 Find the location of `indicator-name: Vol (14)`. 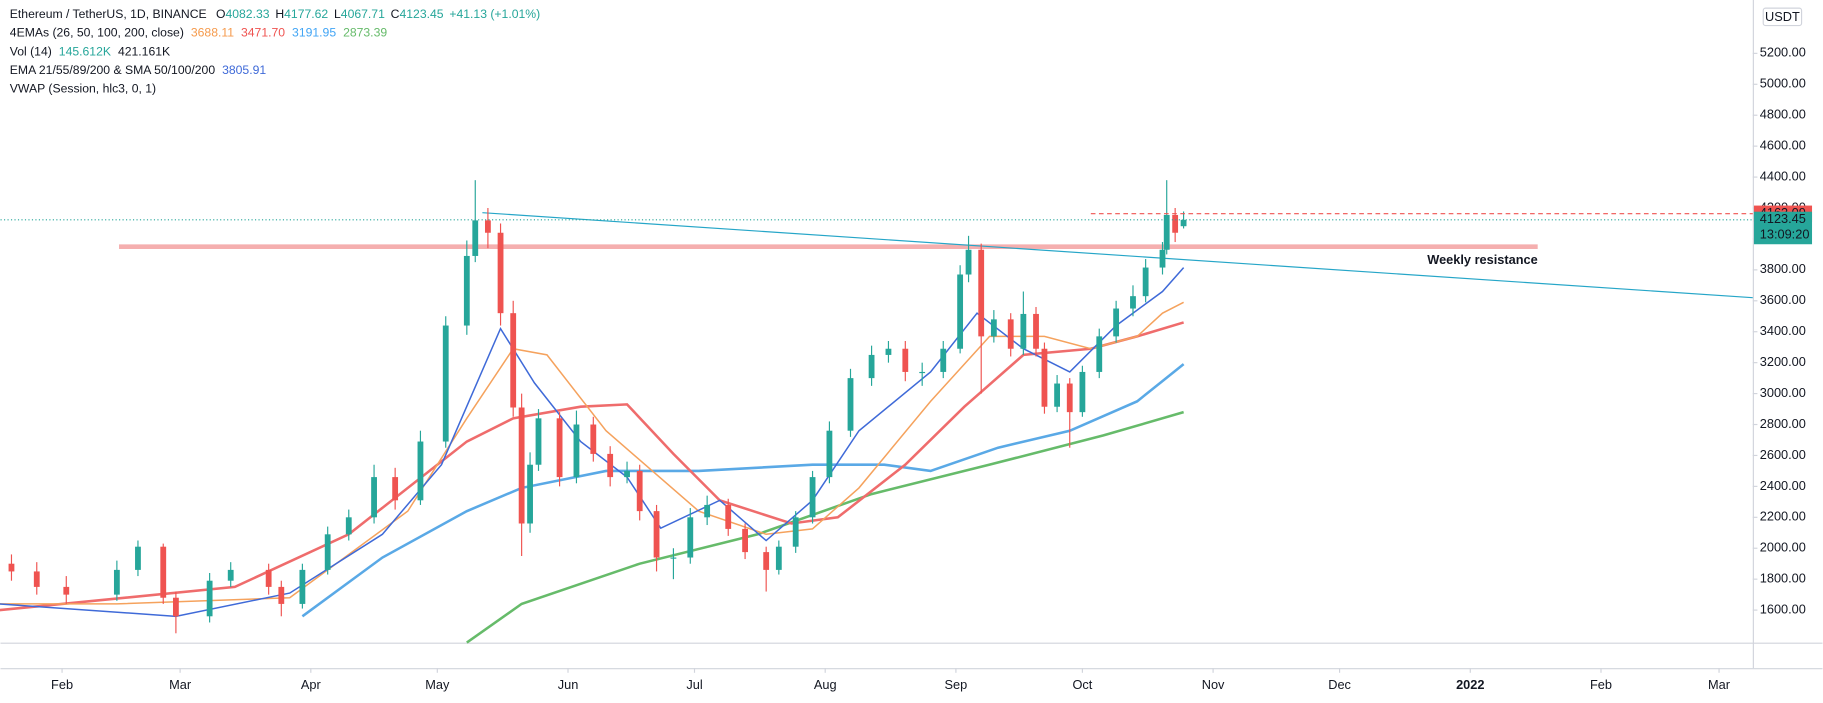

indicator-name: Vol (14) is located at coordinates (31, 52).